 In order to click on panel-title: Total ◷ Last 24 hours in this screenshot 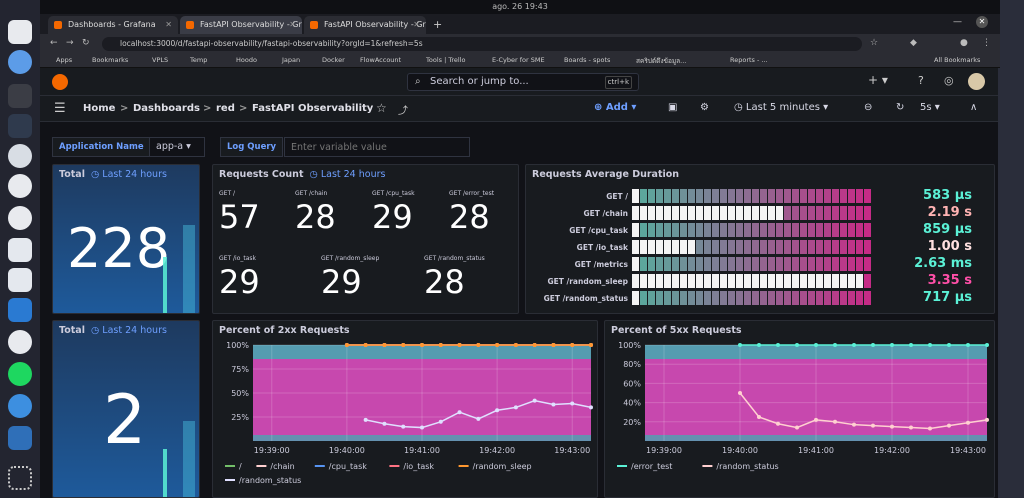, I will do `click(113, 174)`.